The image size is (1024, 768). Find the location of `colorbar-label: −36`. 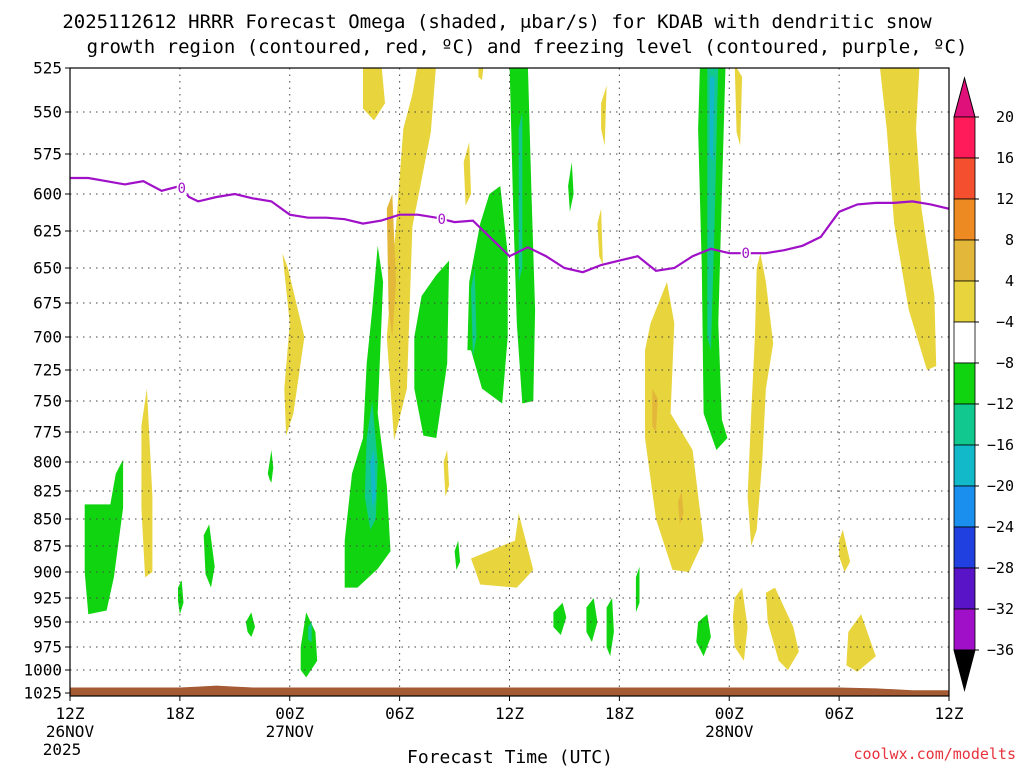

colorbar-label: −36 is located at coordinates (1000, 650).